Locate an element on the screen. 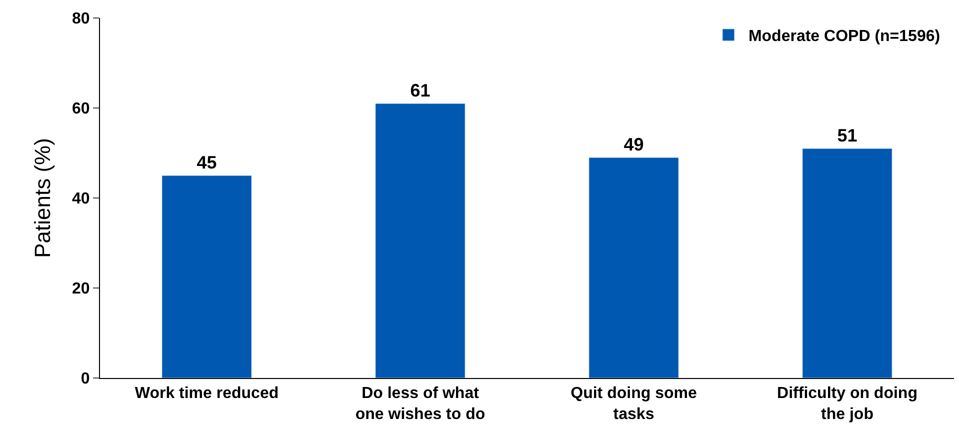 Image resolution: width=959 pixels, height=448 pixels. x-tick-label: Do less of what one wishes to do is located at coordinates (420, 404).